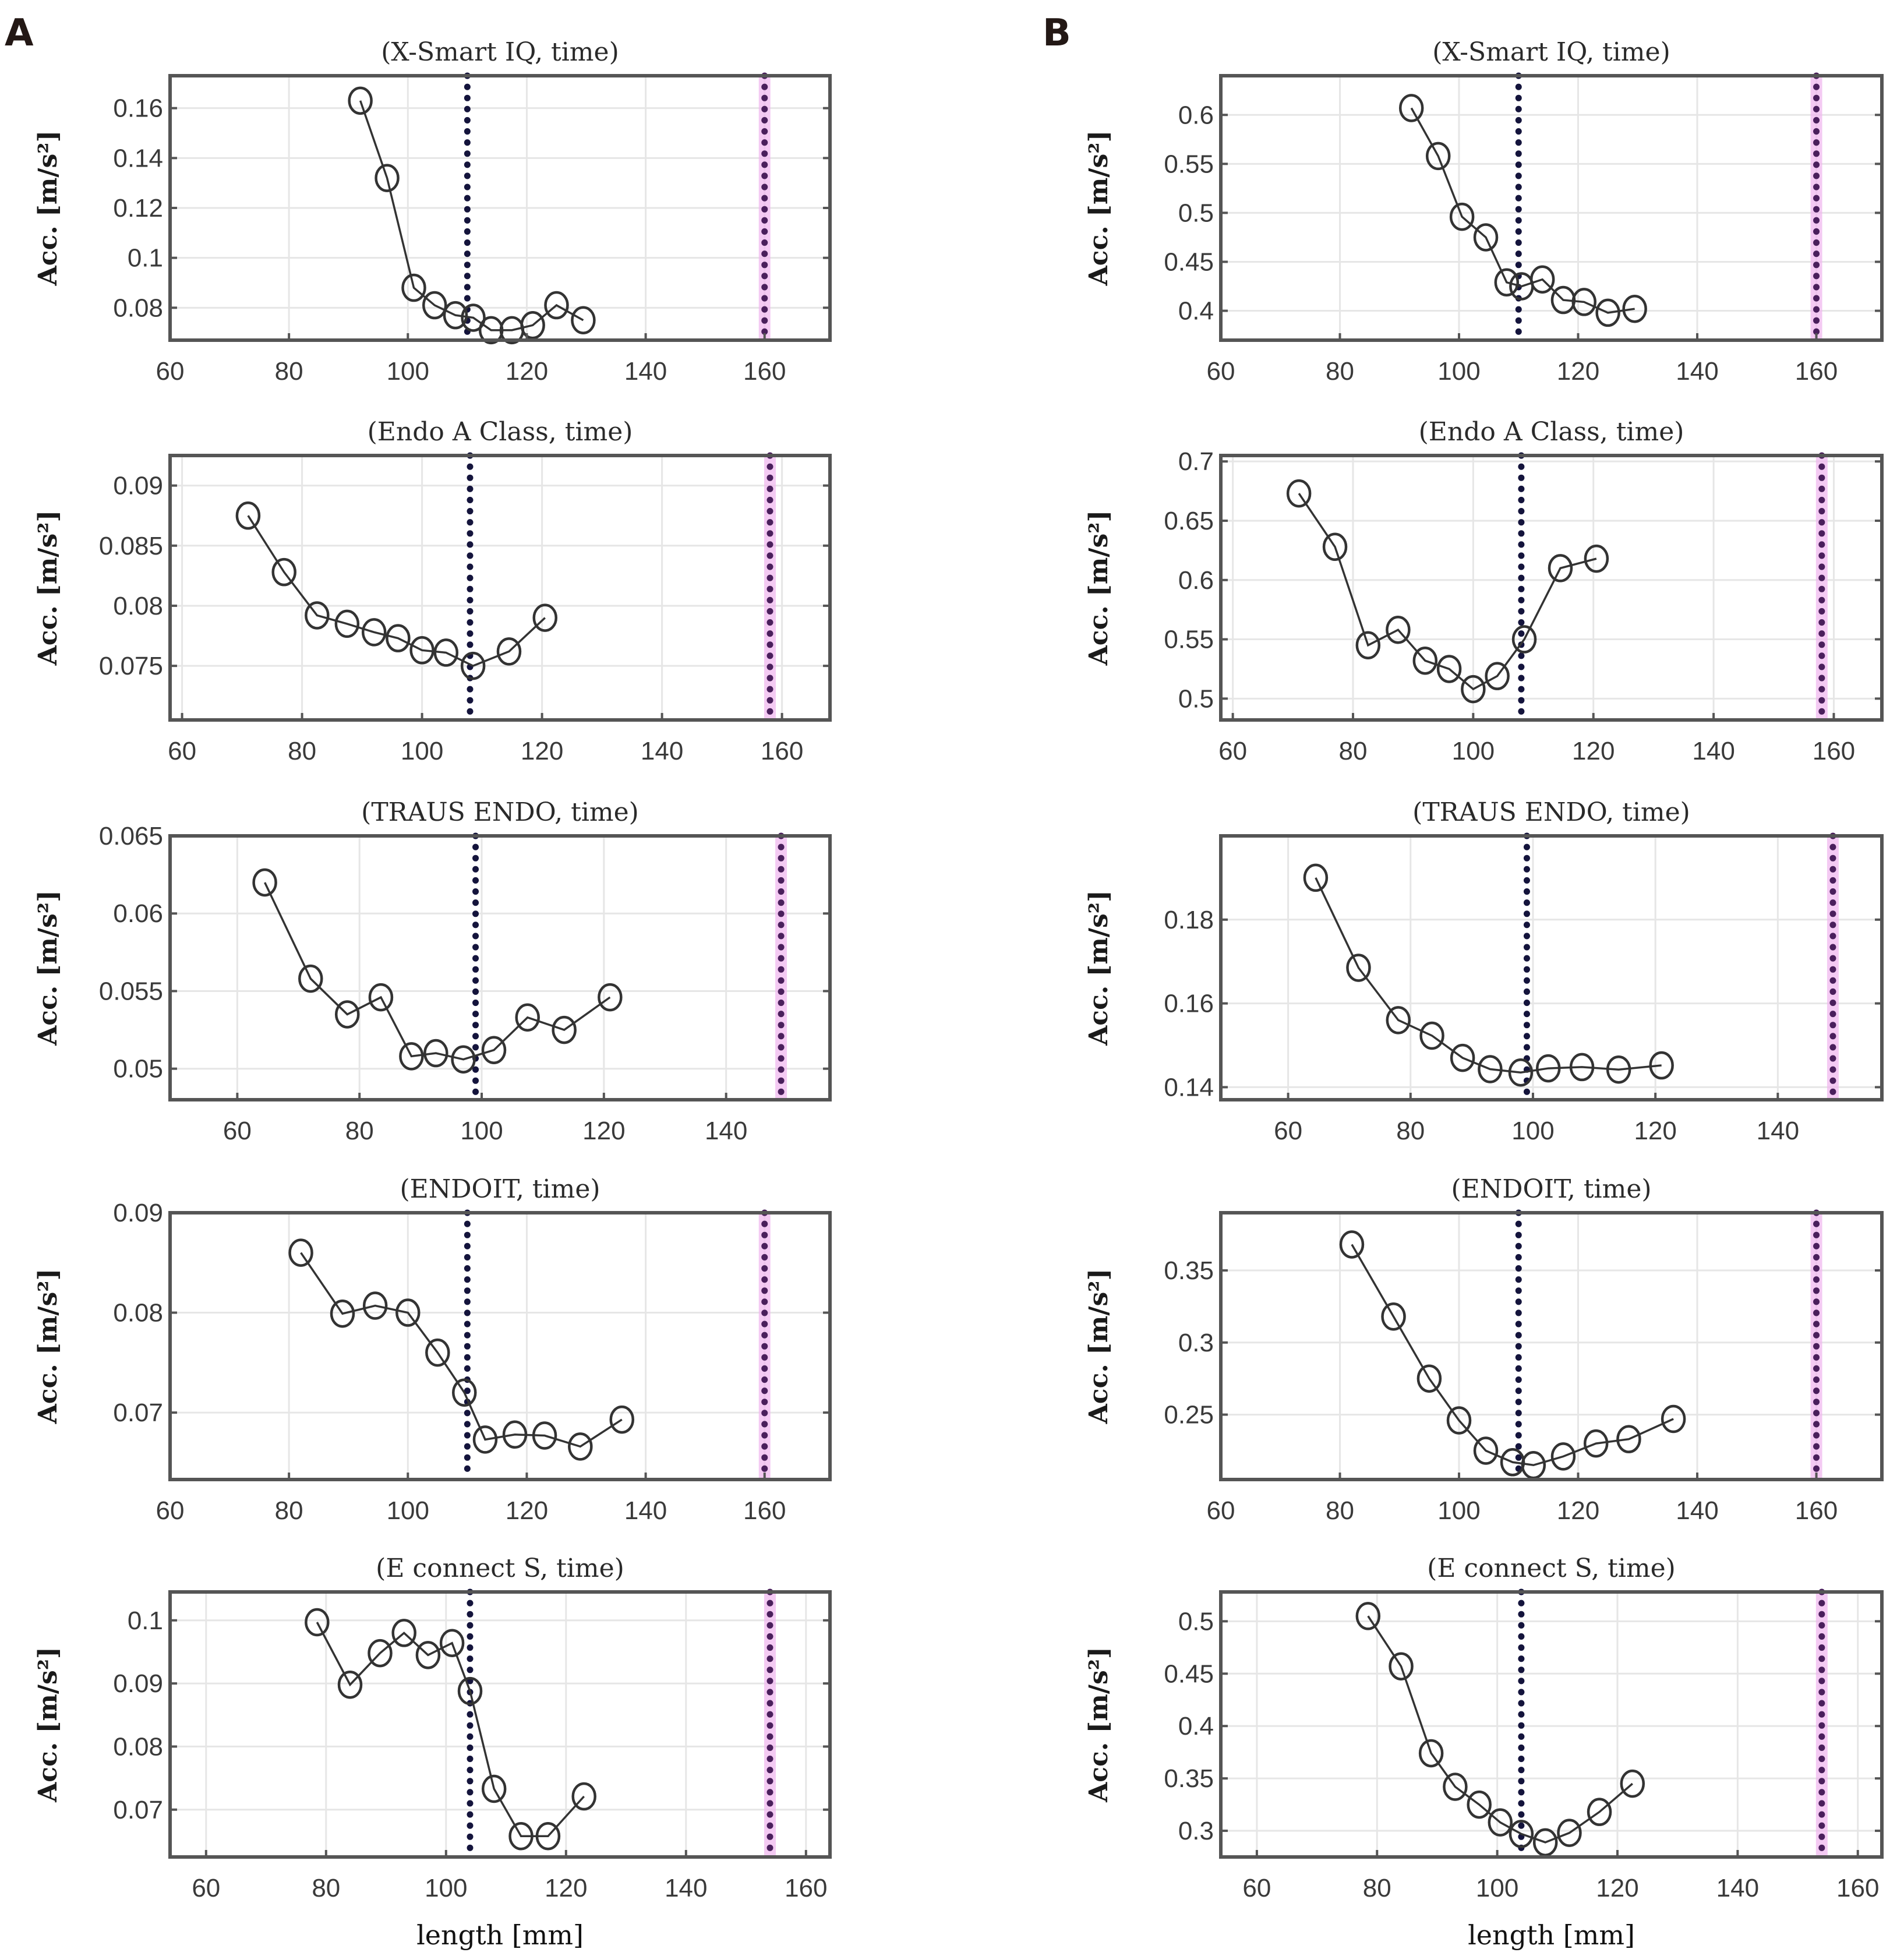  Describe the element at coordinates (138, 208) in the screenshot. I see `y-tick-label: 0.12` at that location.